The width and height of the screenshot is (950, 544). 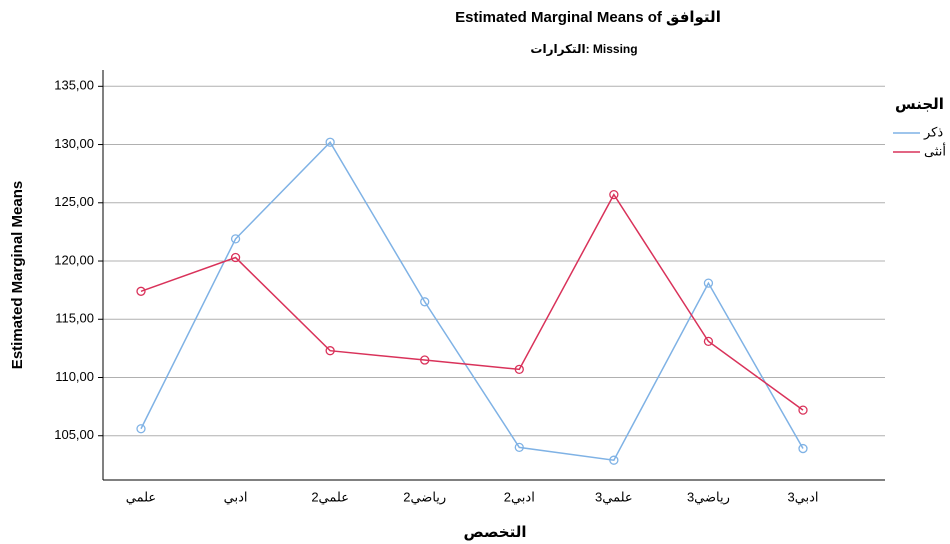 What do you see at coordinates (141, 496) in the screenshot?
I see `x-tick-label: علمي` at bounding box center [141, 496].